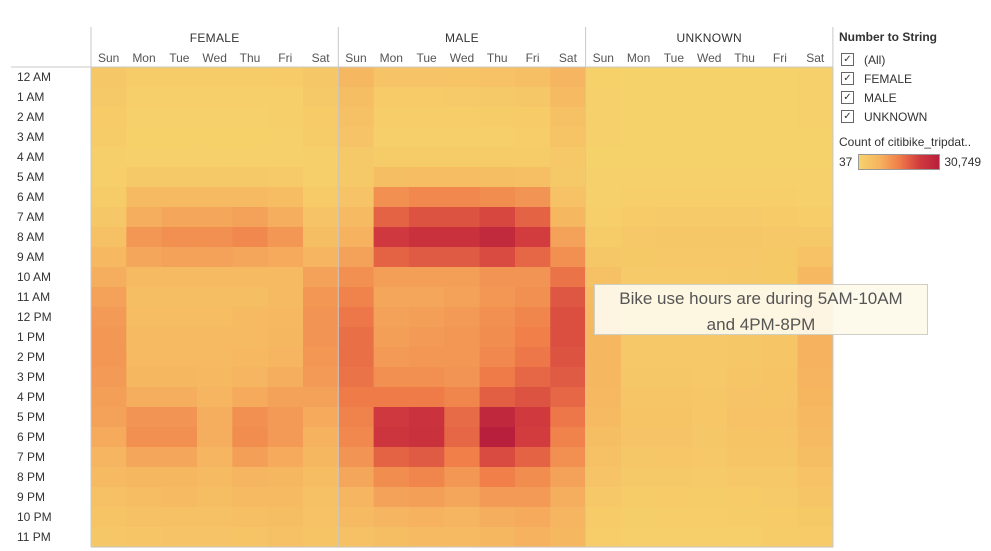  I want to click on hour-label: 11 AM, so click(33, 297).